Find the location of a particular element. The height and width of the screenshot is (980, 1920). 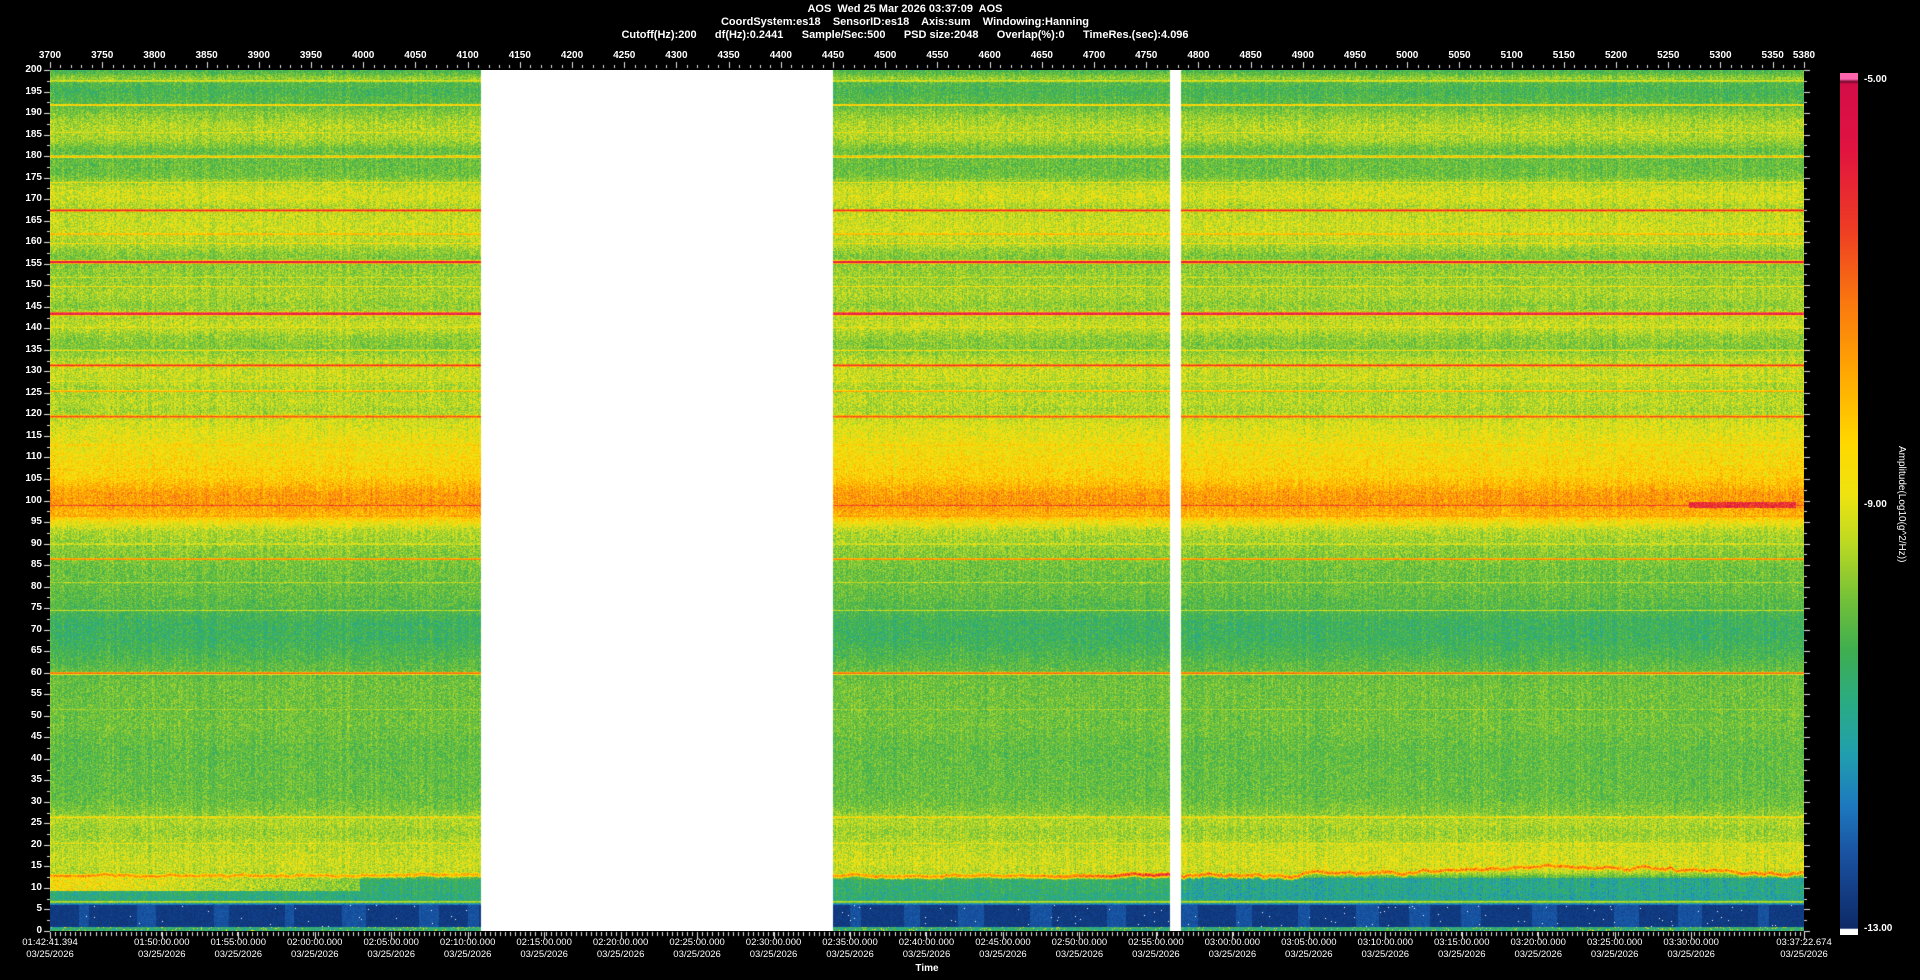

top-axis-tick-label: 5000 is located at coordinates (1407, 55).